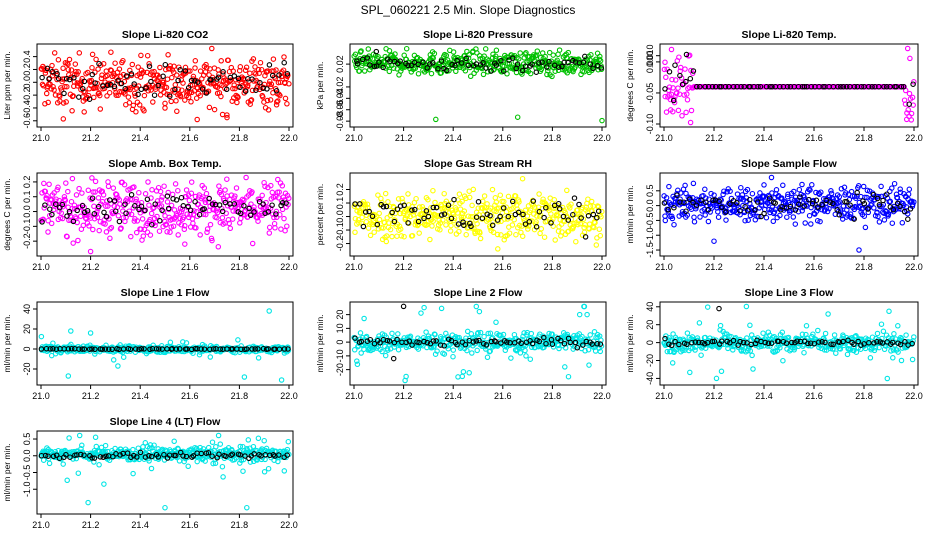 The image size is (936, 540). Describe the element at coordinates (650, 342) in the screenshot. I see `y-tick-label: 0` at that location.